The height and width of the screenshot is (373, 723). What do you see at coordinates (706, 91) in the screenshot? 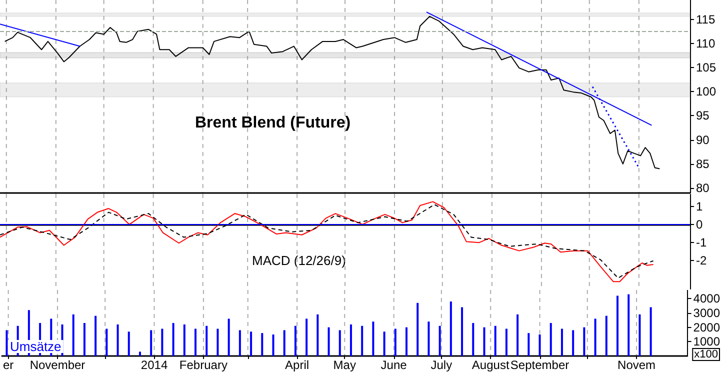
I see `y-tick-label: 100` at bounding box center [706, 91].